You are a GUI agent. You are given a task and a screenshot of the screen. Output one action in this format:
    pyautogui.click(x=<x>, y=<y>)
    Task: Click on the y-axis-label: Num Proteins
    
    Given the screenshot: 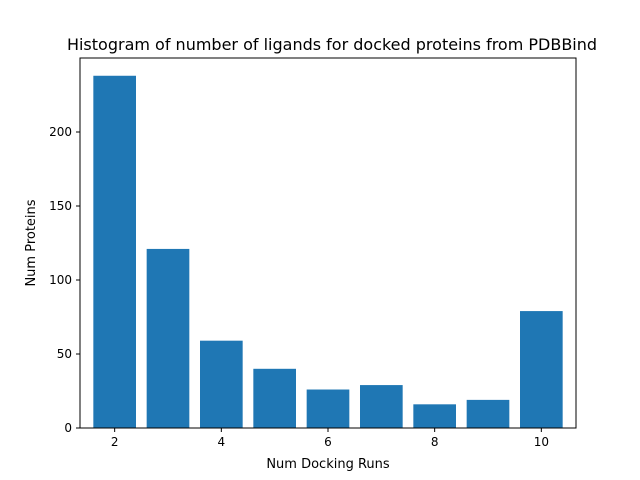 What is the action you would take?
    pyautogui.click(x=31, y=242)
    